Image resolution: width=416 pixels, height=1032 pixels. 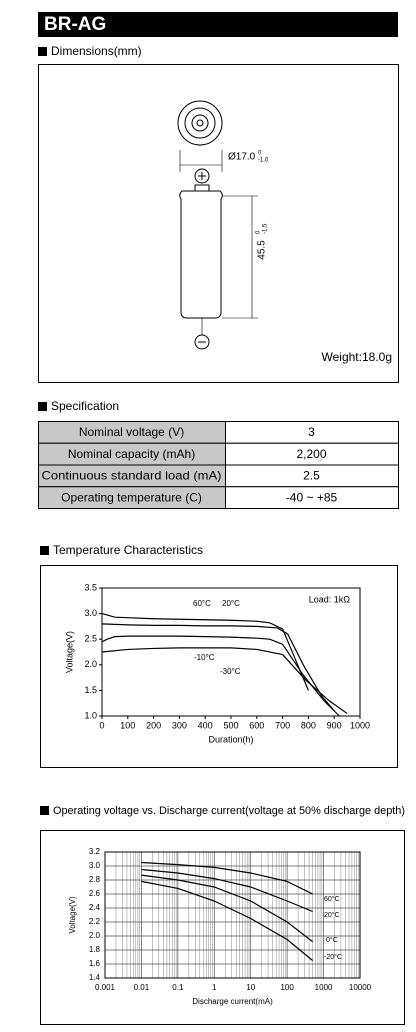 I want to click on y-tick-label: 2.4, so click(x=95, y=907).